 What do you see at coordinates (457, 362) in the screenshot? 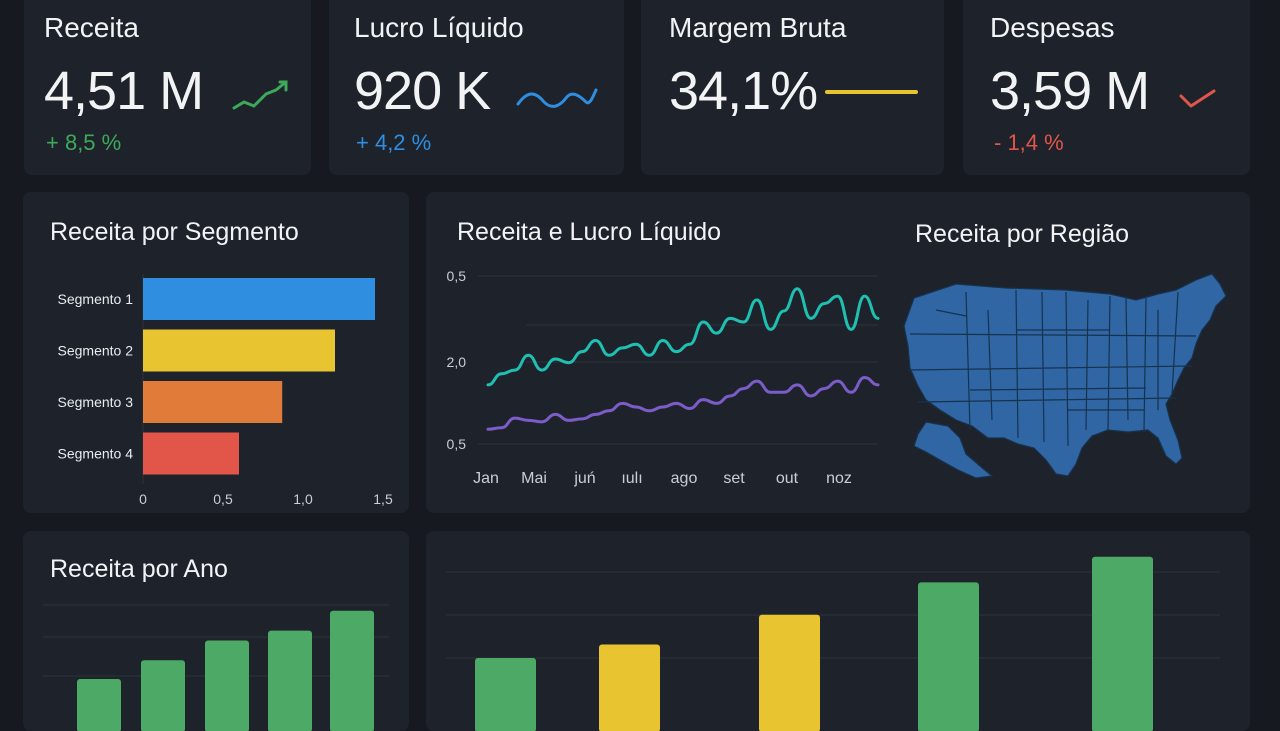
I see `tick-label: 2,0` at bounding box center [457, 362].